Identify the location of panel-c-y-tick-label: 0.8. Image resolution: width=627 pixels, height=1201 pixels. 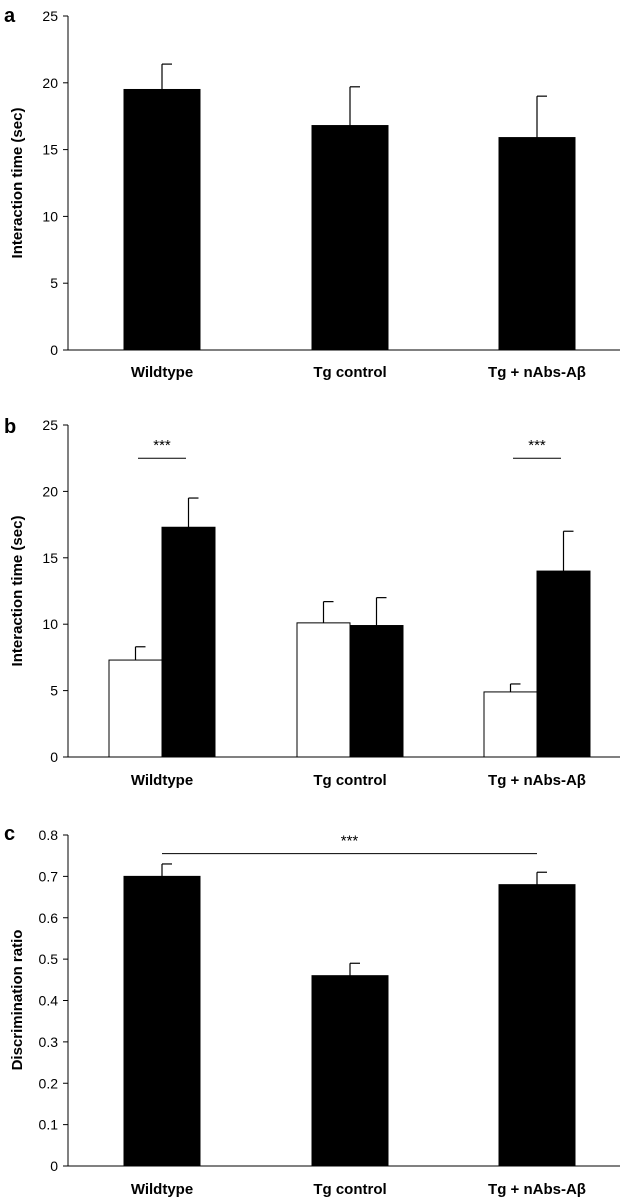
(49, 835).